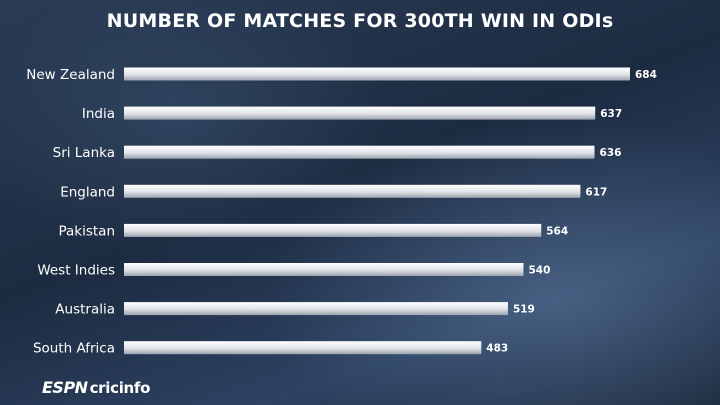  What do you see at coordinates (497, 349) in the screenshot?
I see `value-label: 483` at bounding box center [497, 349].